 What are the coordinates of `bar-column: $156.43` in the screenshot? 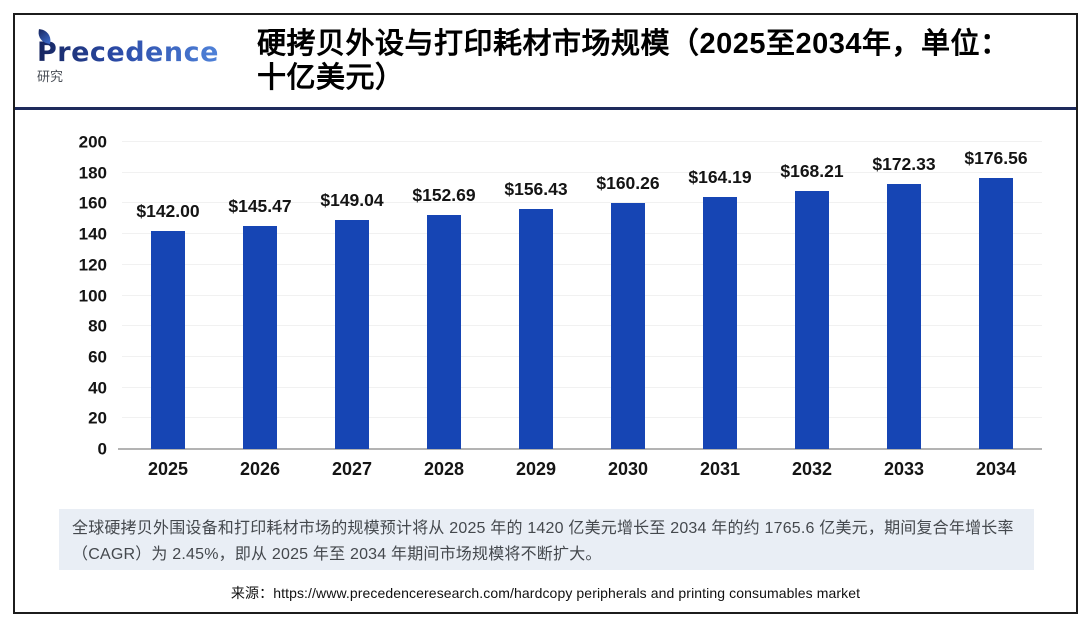 It's located at (536, 295).